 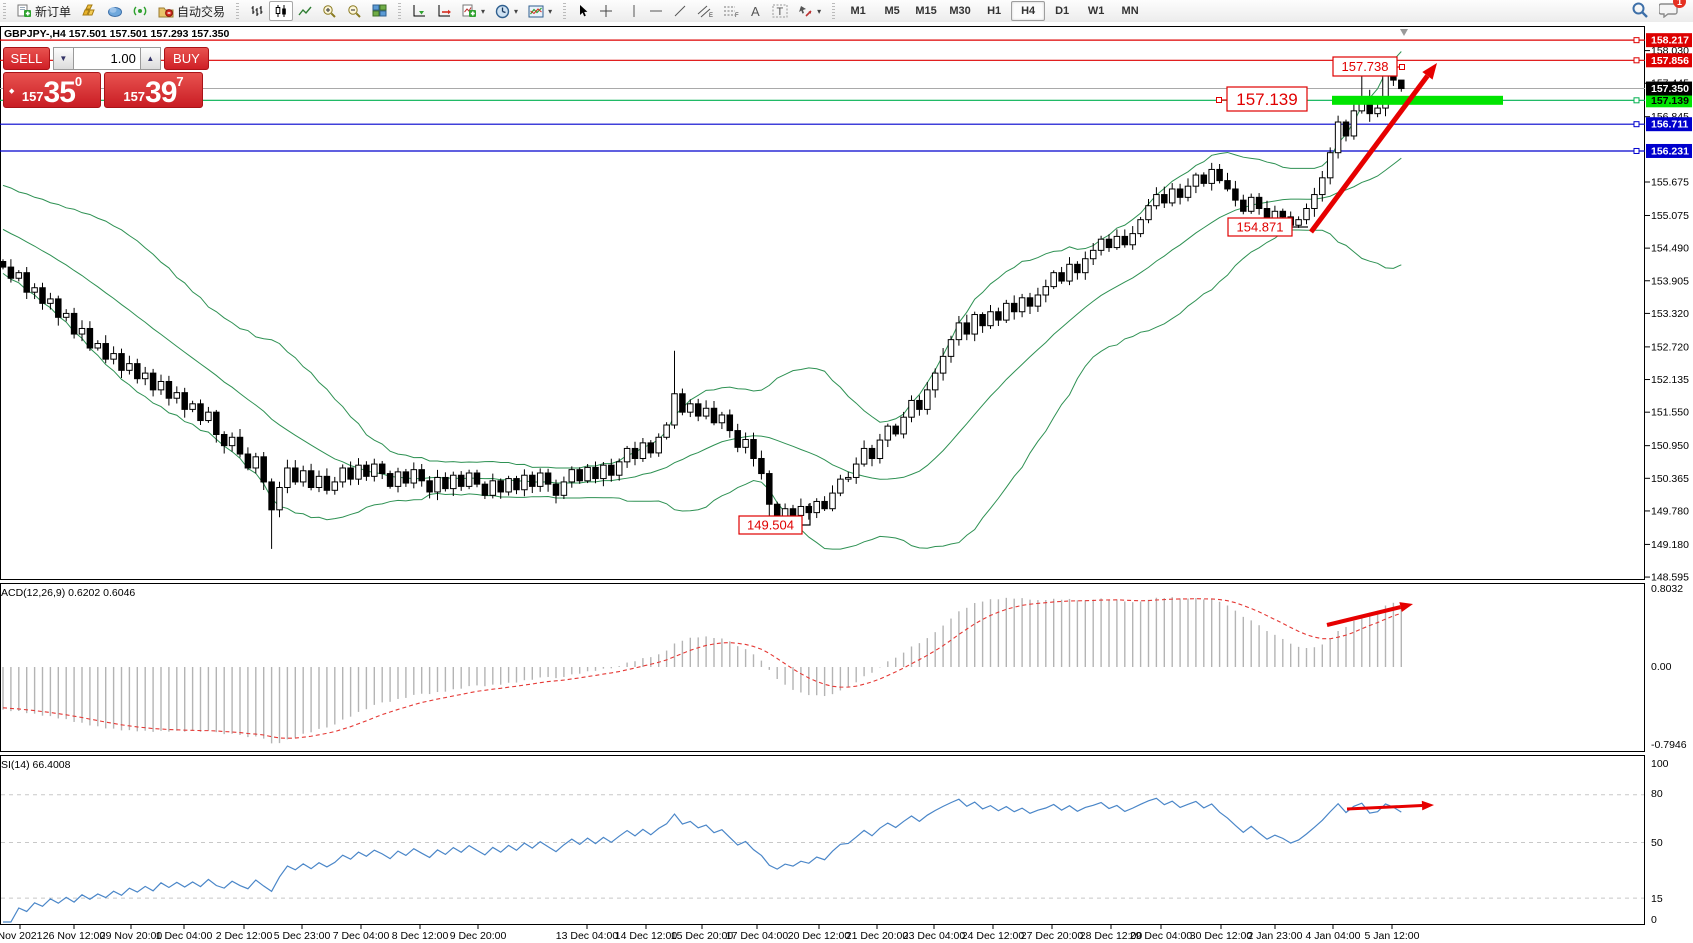 What do you see at coordinates (89, 11) in the screenshot?
I see `gold-button` at bounding box center [89, 11].